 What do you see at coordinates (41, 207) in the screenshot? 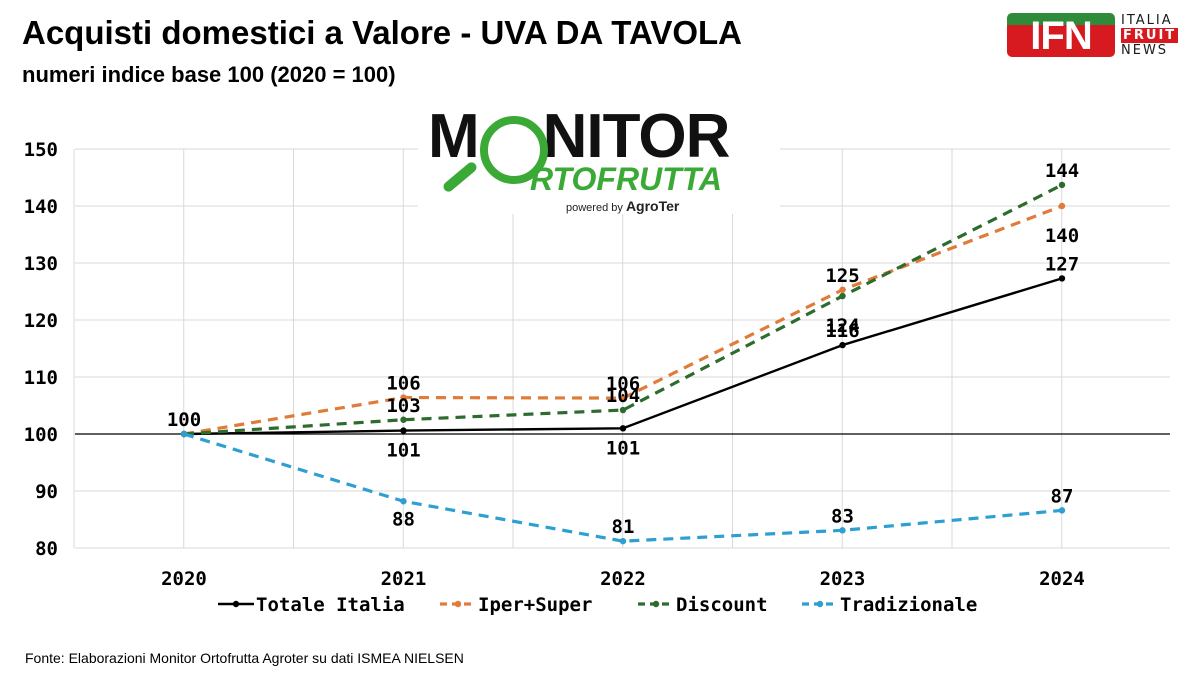
I see `y-tick-label: 140` at bounding box center [41, 207].